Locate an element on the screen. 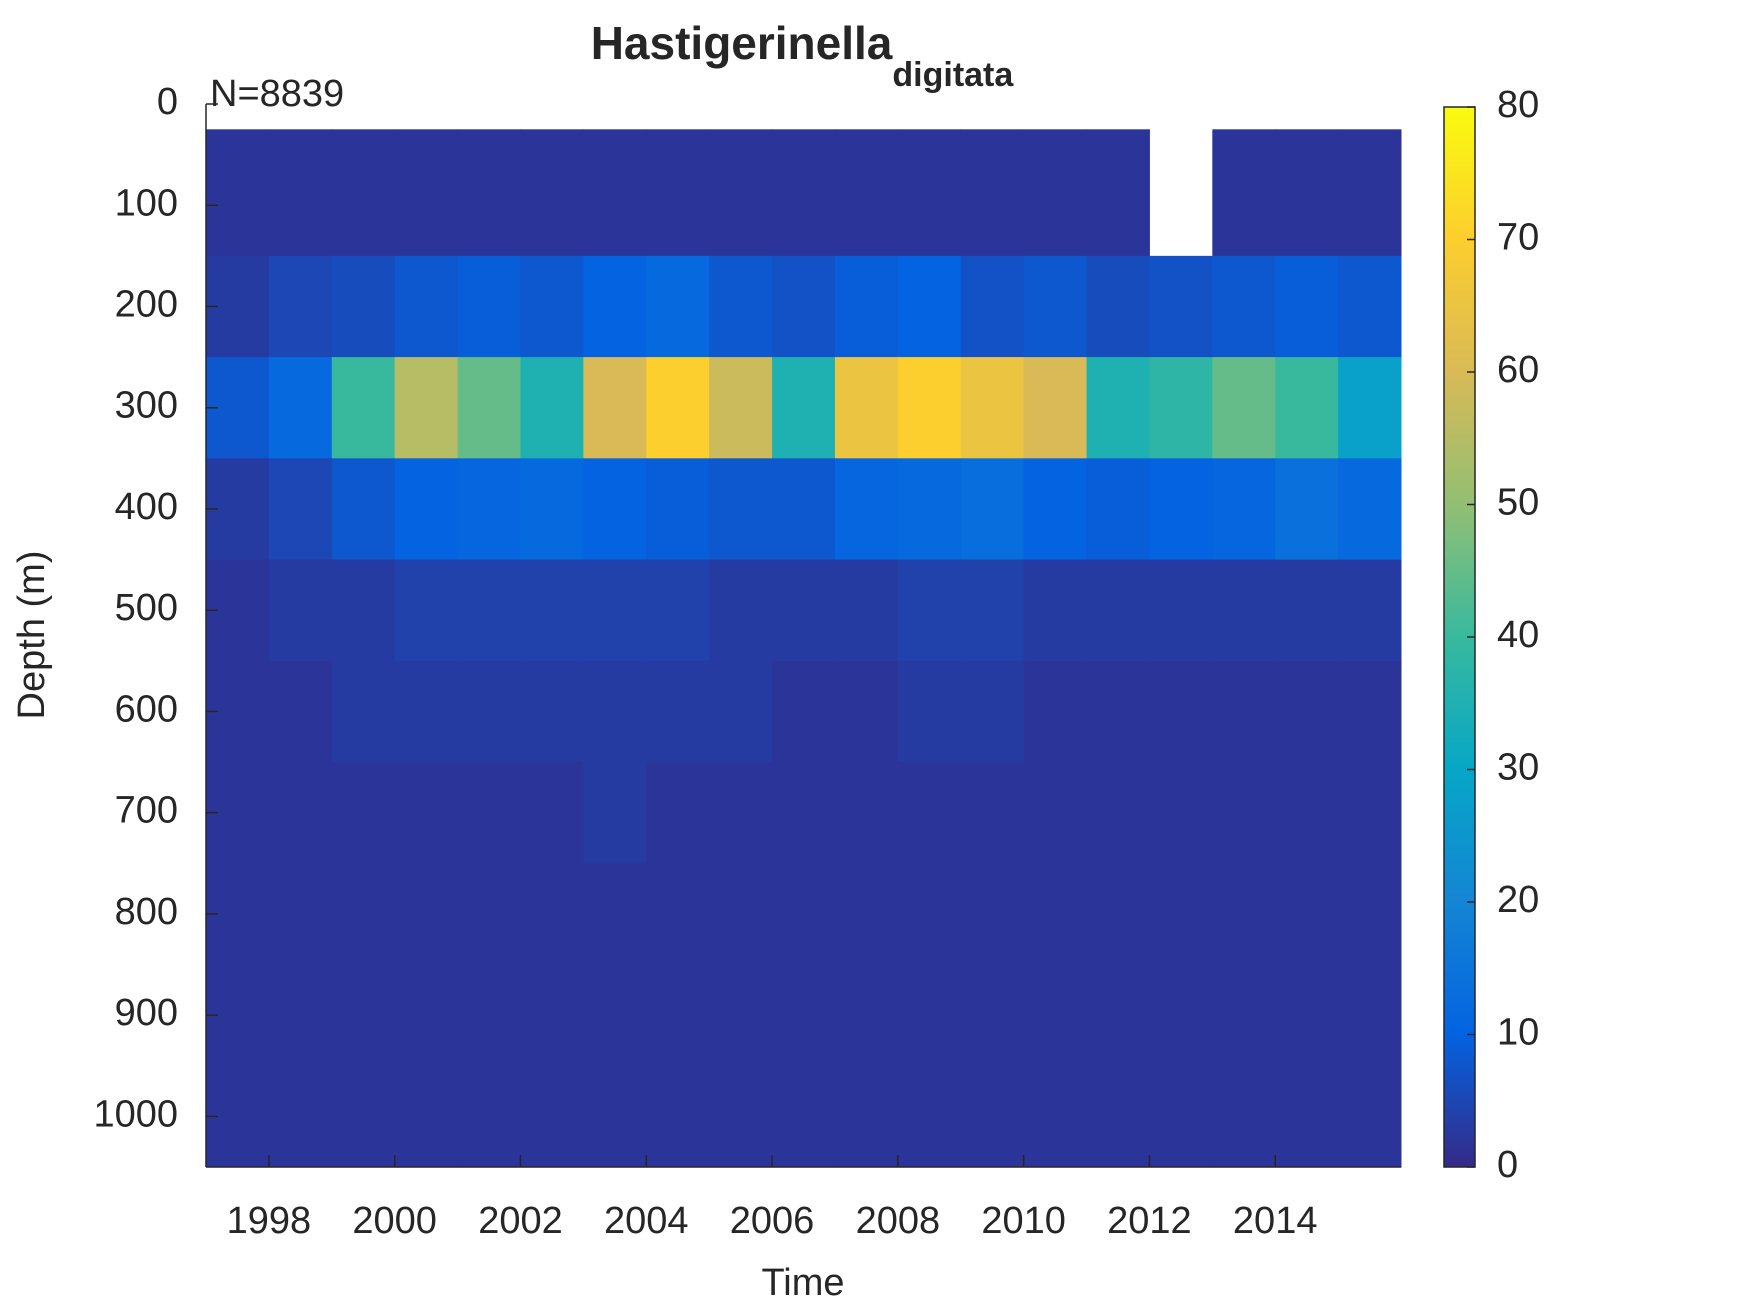 This screenshot has width=1750, height=1313. x-tick-label: 2006 is located at coordinates (772, 1221).